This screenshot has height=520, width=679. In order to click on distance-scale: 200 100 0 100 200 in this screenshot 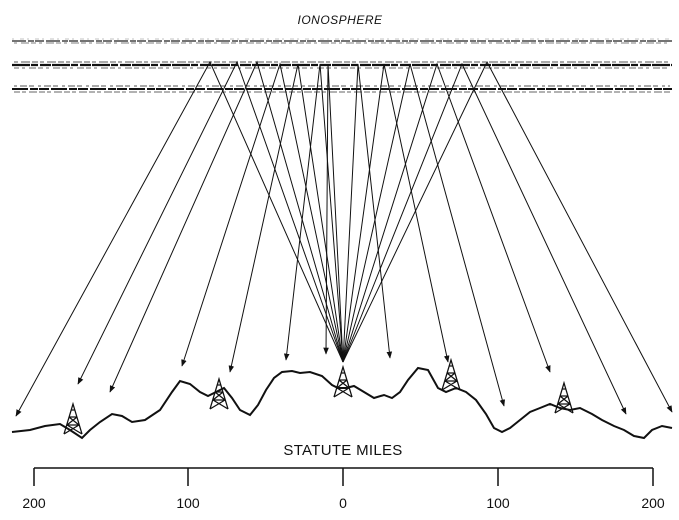, I will do `click(343, 489)`.